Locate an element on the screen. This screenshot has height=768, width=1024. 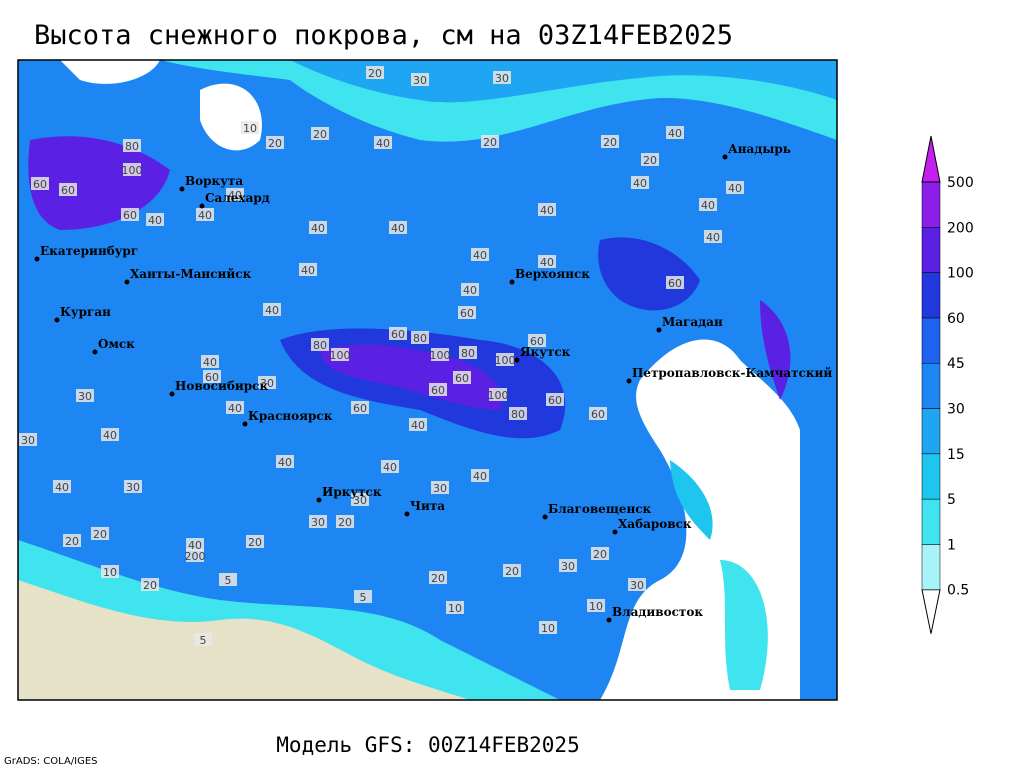
colorbar-bottom-cap is located at coordinates (931, 611).